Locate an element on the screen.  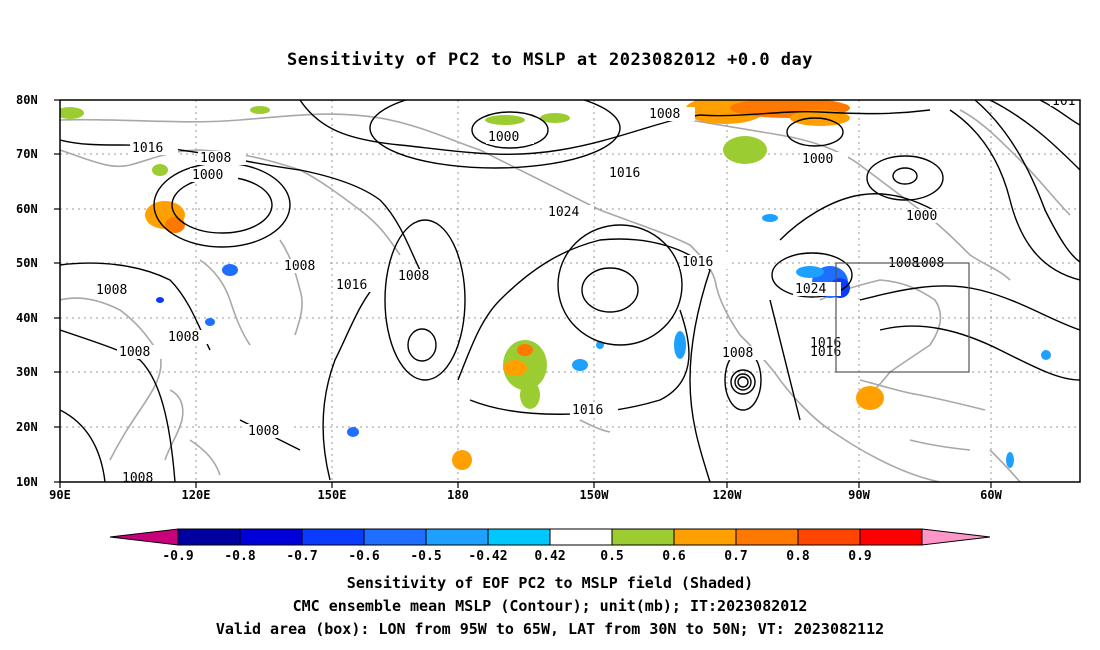
colorbar-tick-label: 0.7 is located at coordinates (735, 556).